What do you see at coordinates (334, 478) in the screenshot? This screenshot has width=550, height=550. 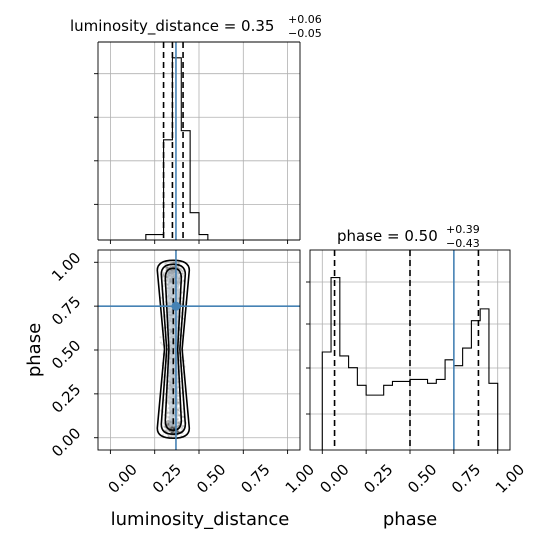 I see `br-xtick-label-0: 0.00` at bounding box center [334, 478].